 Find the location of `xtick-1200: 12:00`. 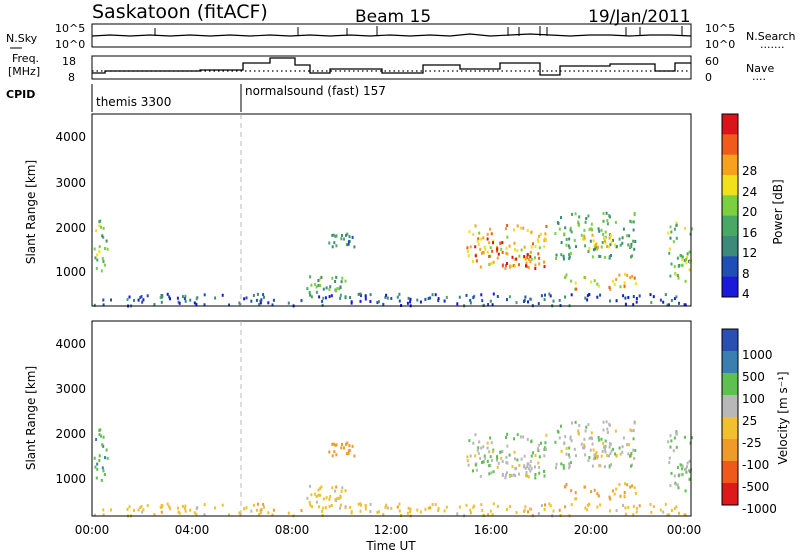

xtick-1200: 12:00 is located at coordinates (391, 530).